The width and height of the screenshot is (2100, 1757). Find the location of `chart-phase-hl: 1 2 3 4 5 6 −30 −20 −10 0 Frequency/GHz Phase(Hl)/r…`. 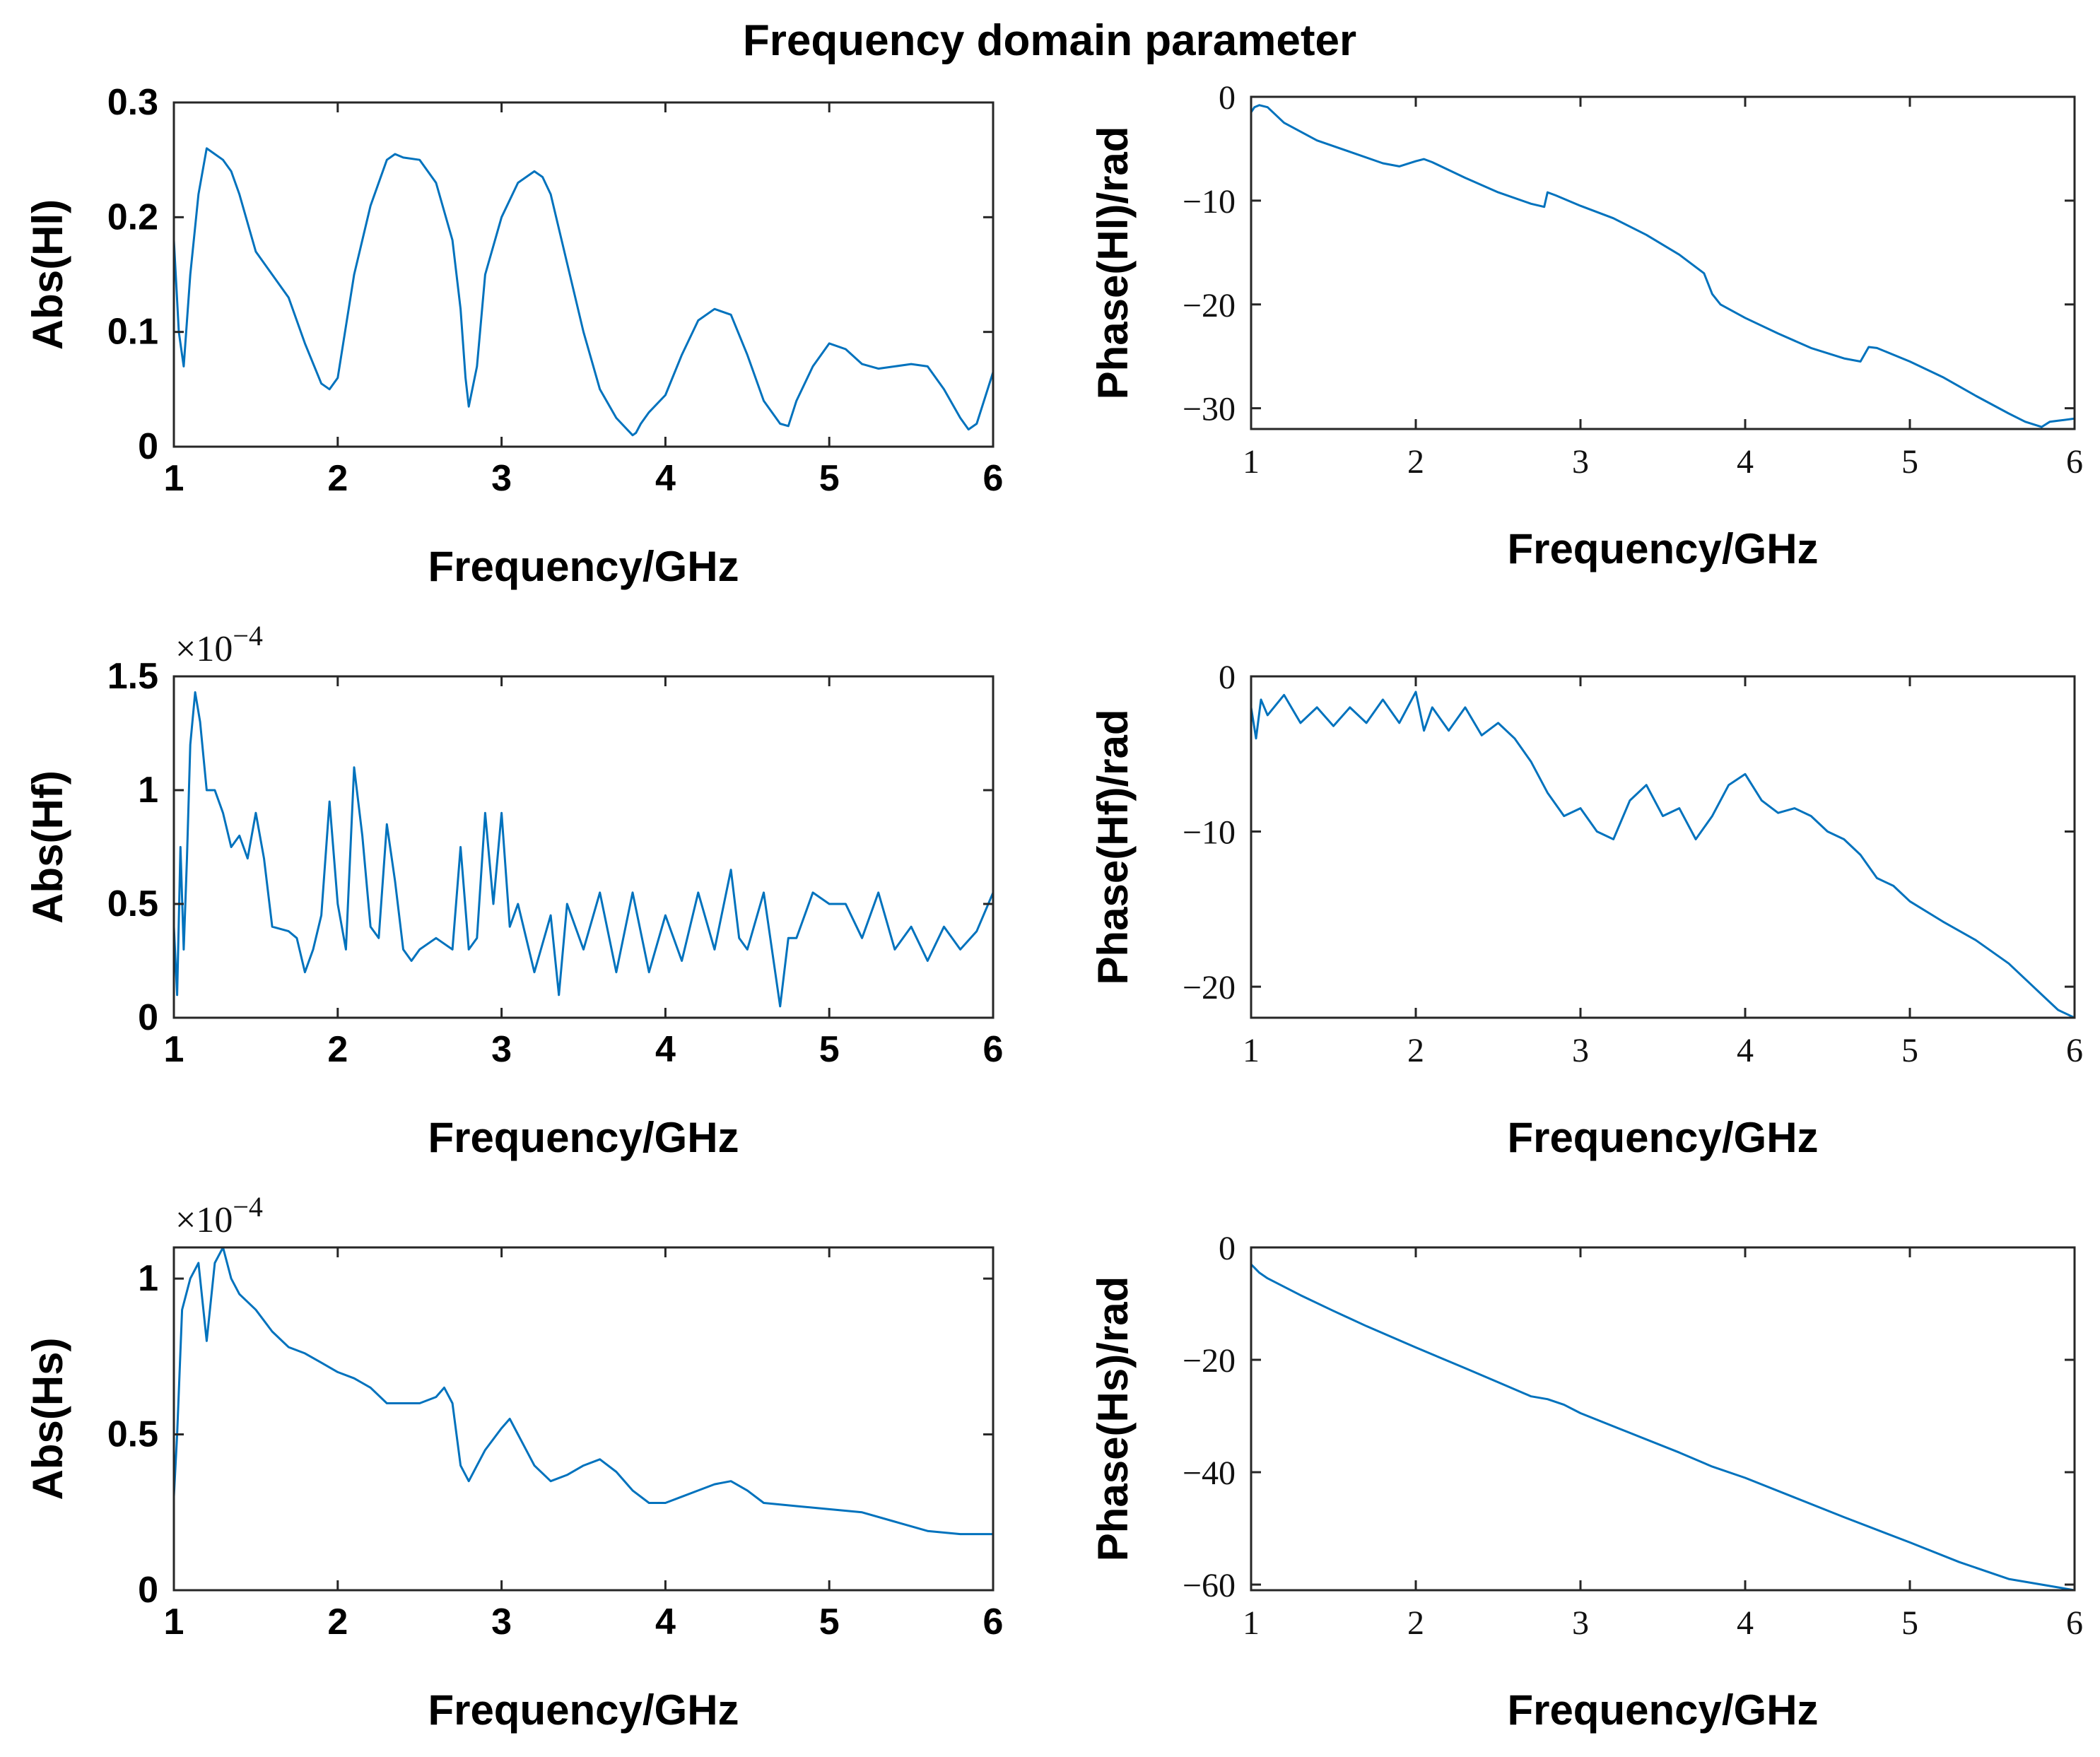

chart-phase-hl: 1 2 3 4 5 6 −30 −20 −10 0 Frequency/GHz Phase(Hl)/r… is located at coordinates (1586, 325).